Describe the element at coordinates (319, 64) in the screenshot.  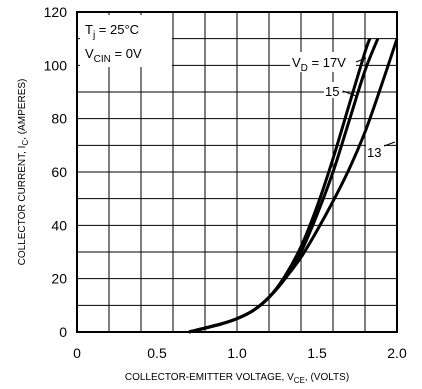
I see `series-label-vd17: VD = 17V` at that location.